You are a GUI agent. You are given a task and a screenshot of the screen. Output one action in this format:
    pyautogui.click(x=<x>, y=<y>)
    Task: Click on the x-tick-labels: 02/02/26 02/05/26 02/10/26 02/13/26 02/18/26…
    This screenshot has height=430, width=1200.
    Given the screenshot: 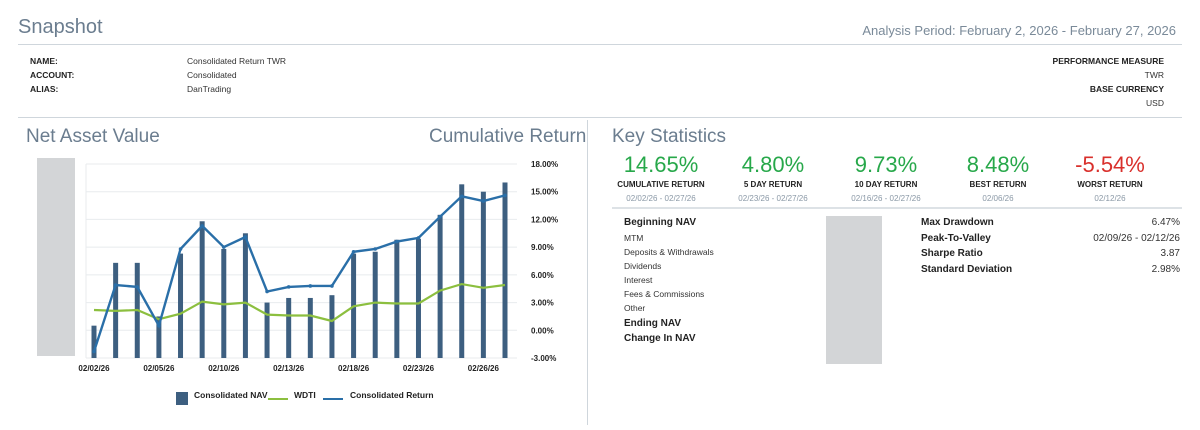 What is the action you would take?
    pyautogui.click(x=288, y=368)
    